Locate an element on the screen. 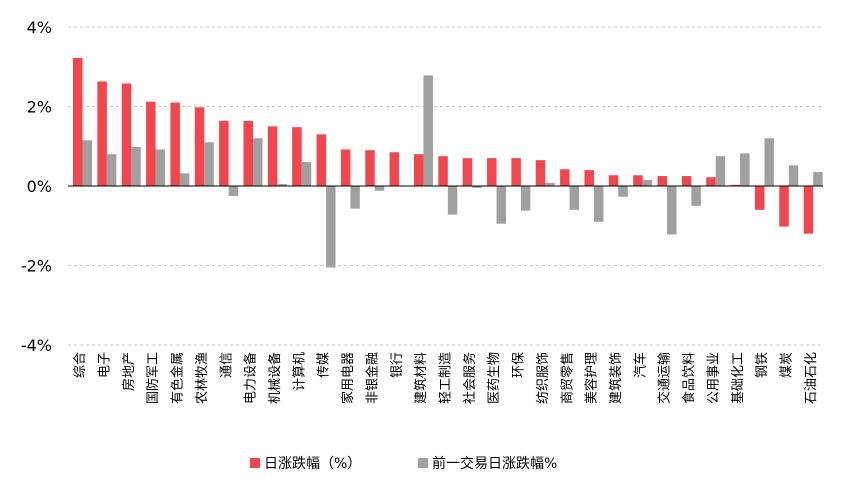 Image resolution: width=852 pixels, height=479 pixels. x-category-label: 商贸零售 is located at coordinates (567, 378).